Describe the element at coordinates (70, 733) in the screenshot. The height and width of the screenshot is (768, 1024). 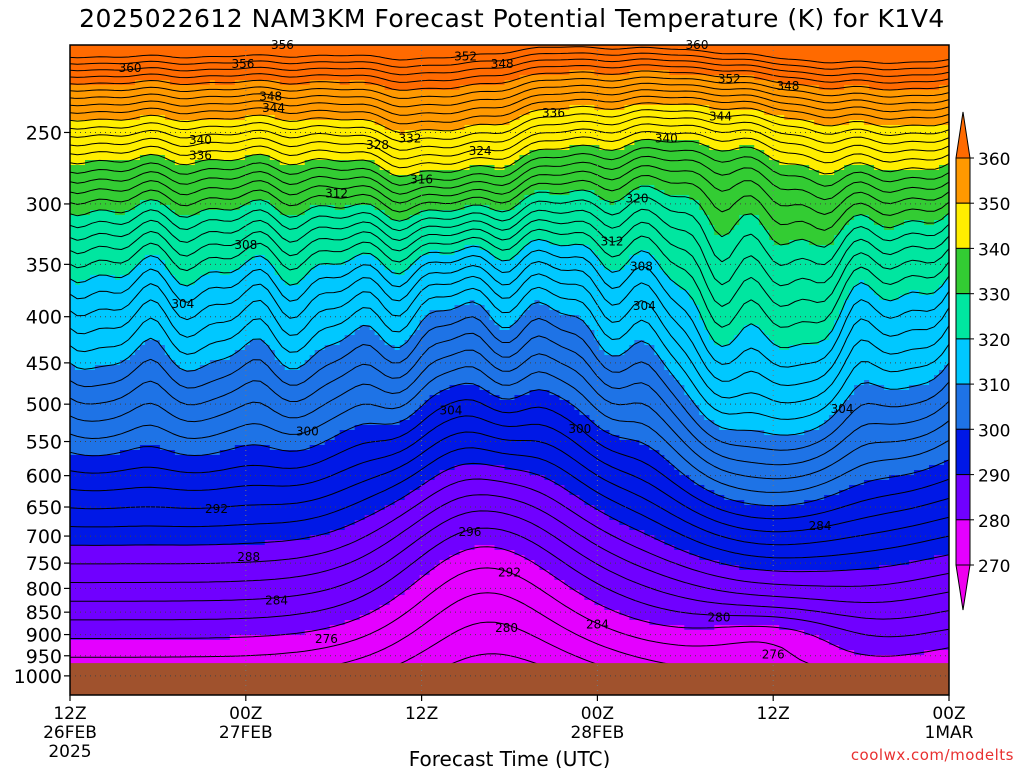
I see `x-tick-label: 26FEB` at that location.